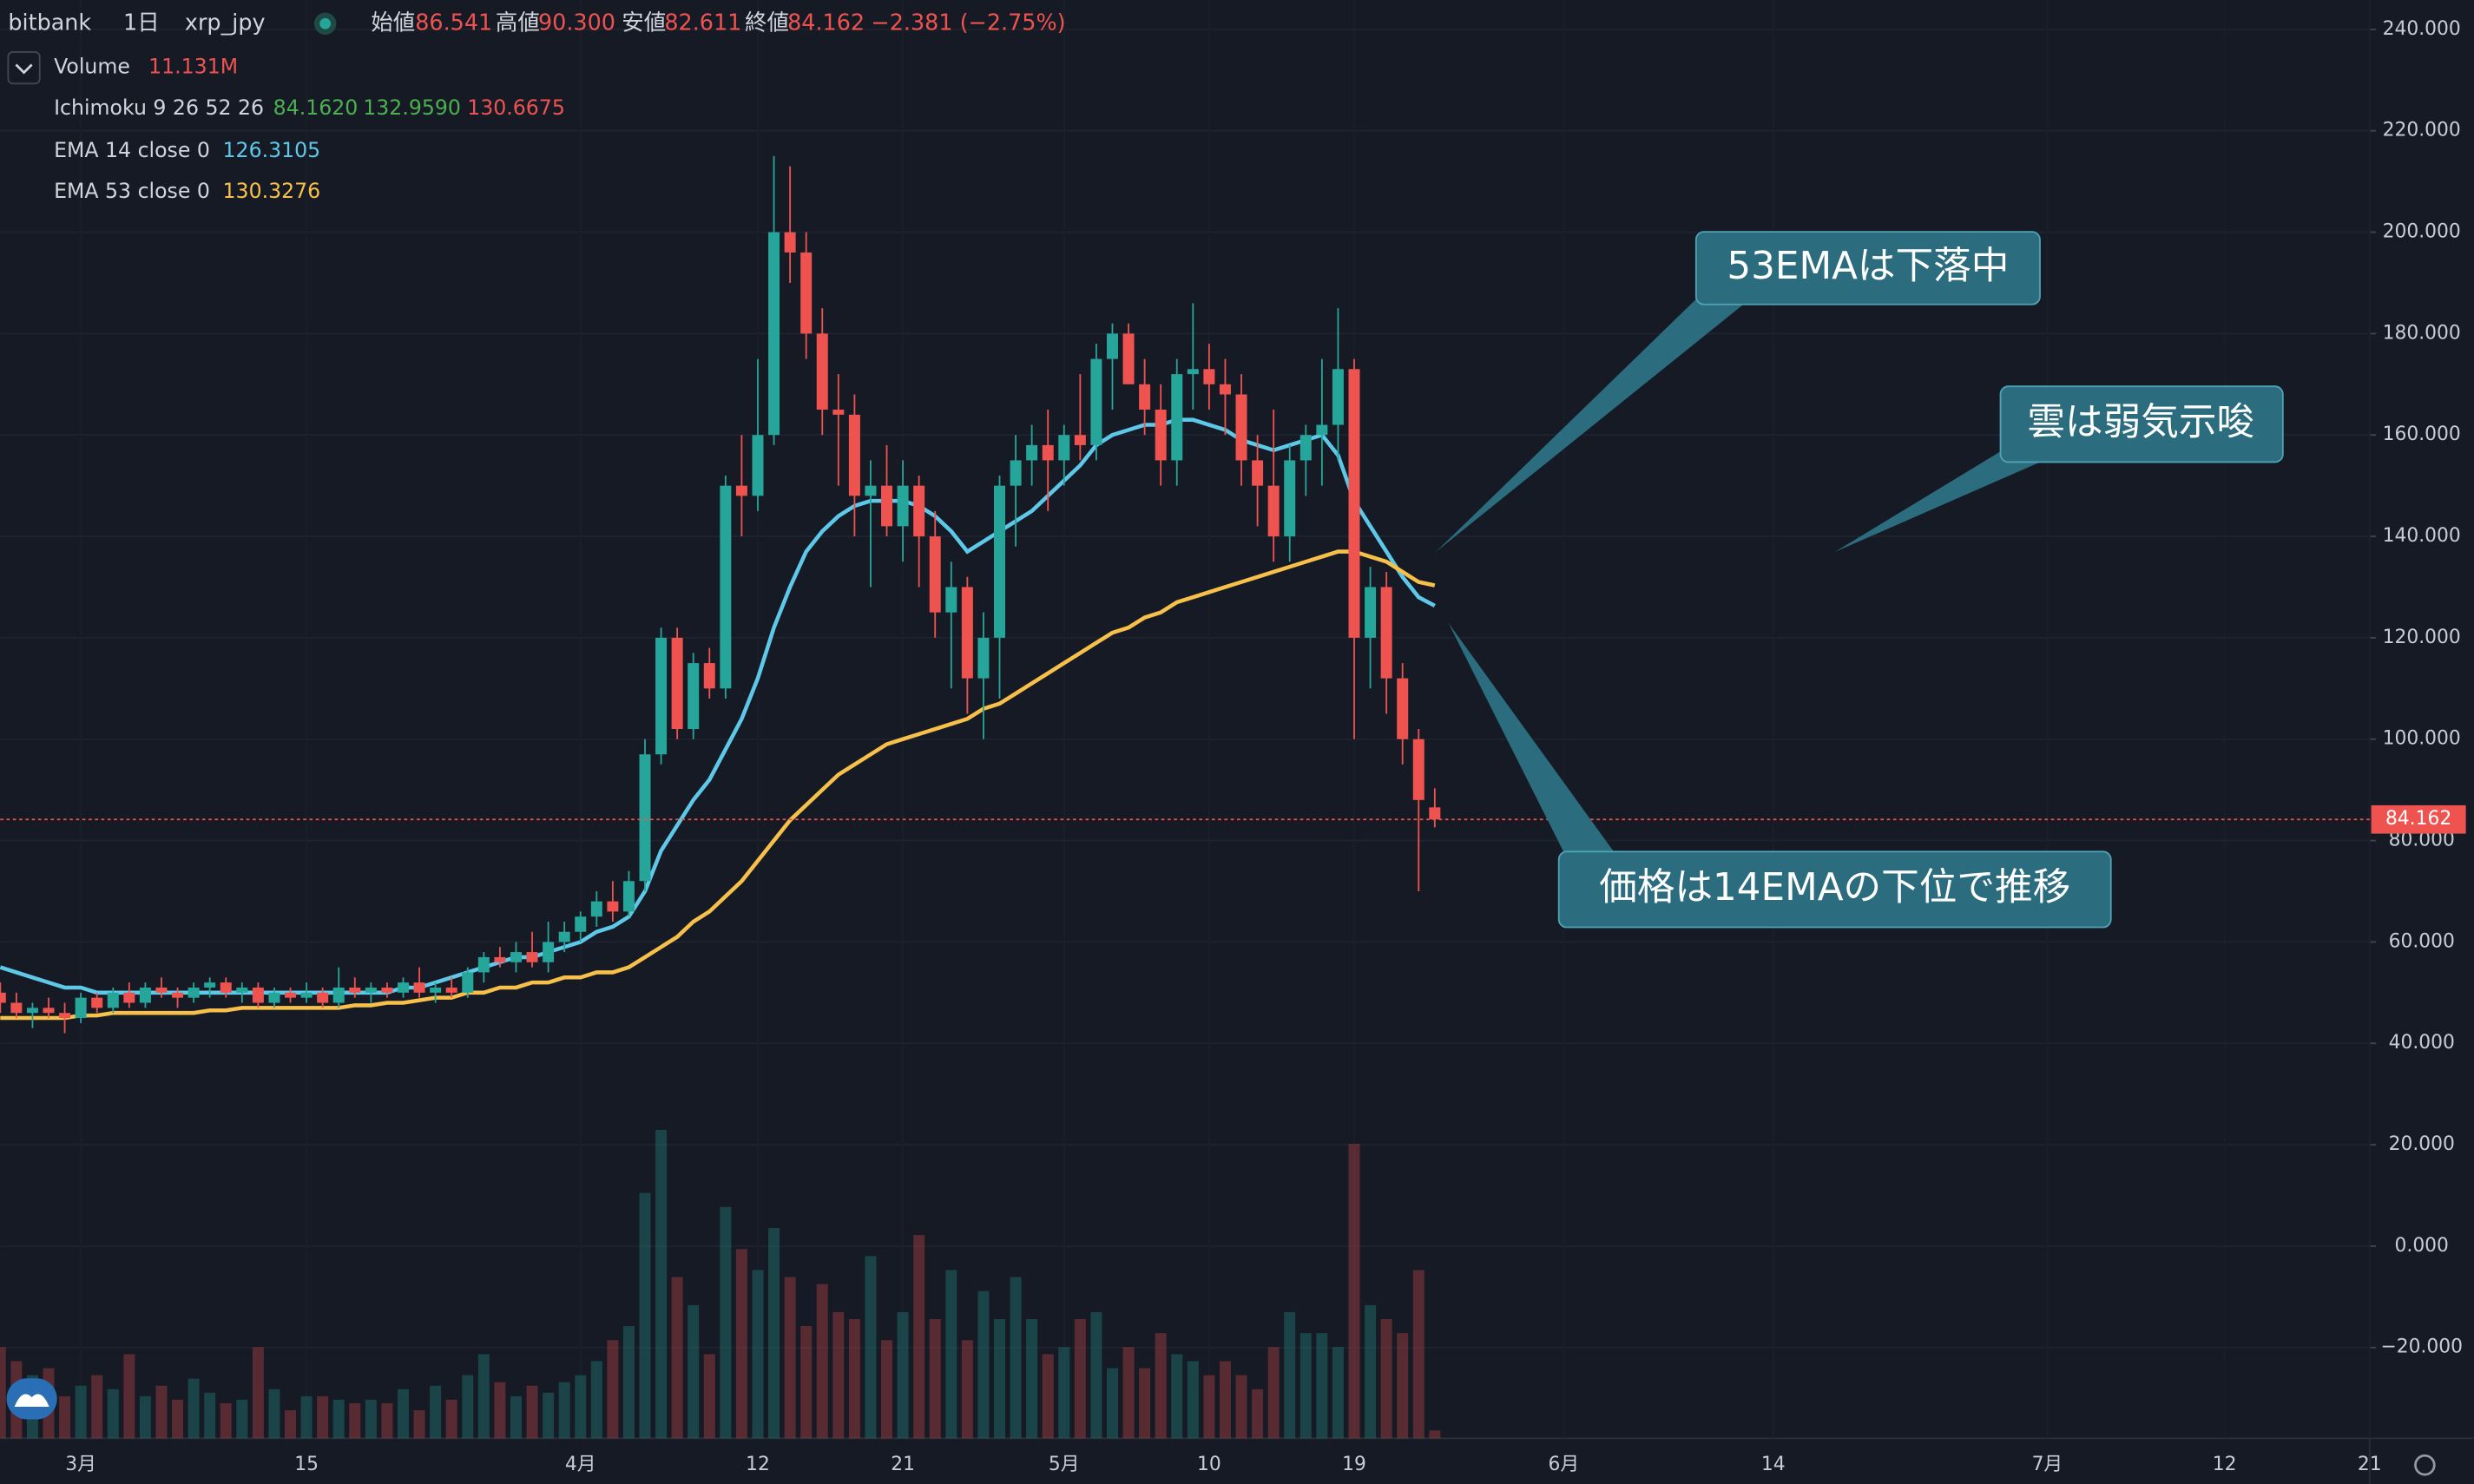 The width and height of the screenshot is (2474, 1484). What do you see at coordinates (31, 1400) in the screenshot?
I see `logo-icon` at bounding box center [31, 1400].